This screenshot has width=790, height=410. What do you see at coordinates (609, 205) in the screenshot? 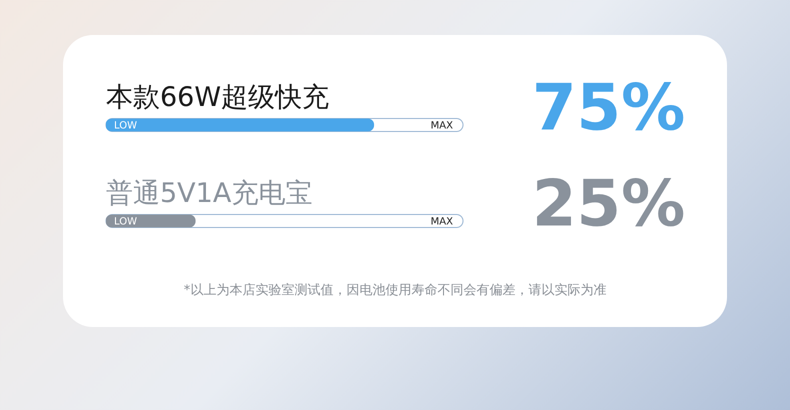
I see `data-label: 25%` at bounding box center [609, 205].